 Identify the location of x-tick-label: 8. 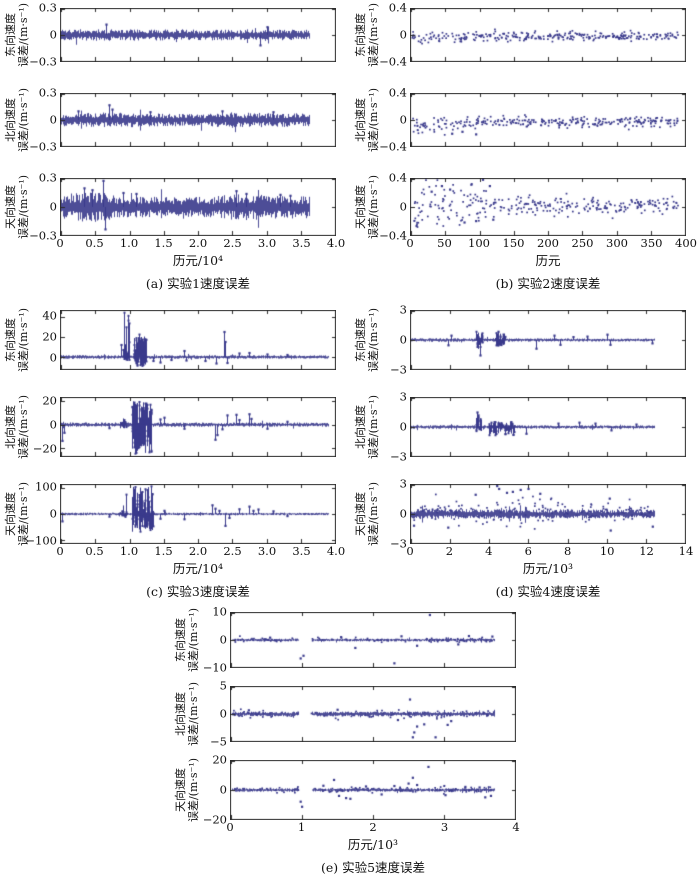
(568, 551).